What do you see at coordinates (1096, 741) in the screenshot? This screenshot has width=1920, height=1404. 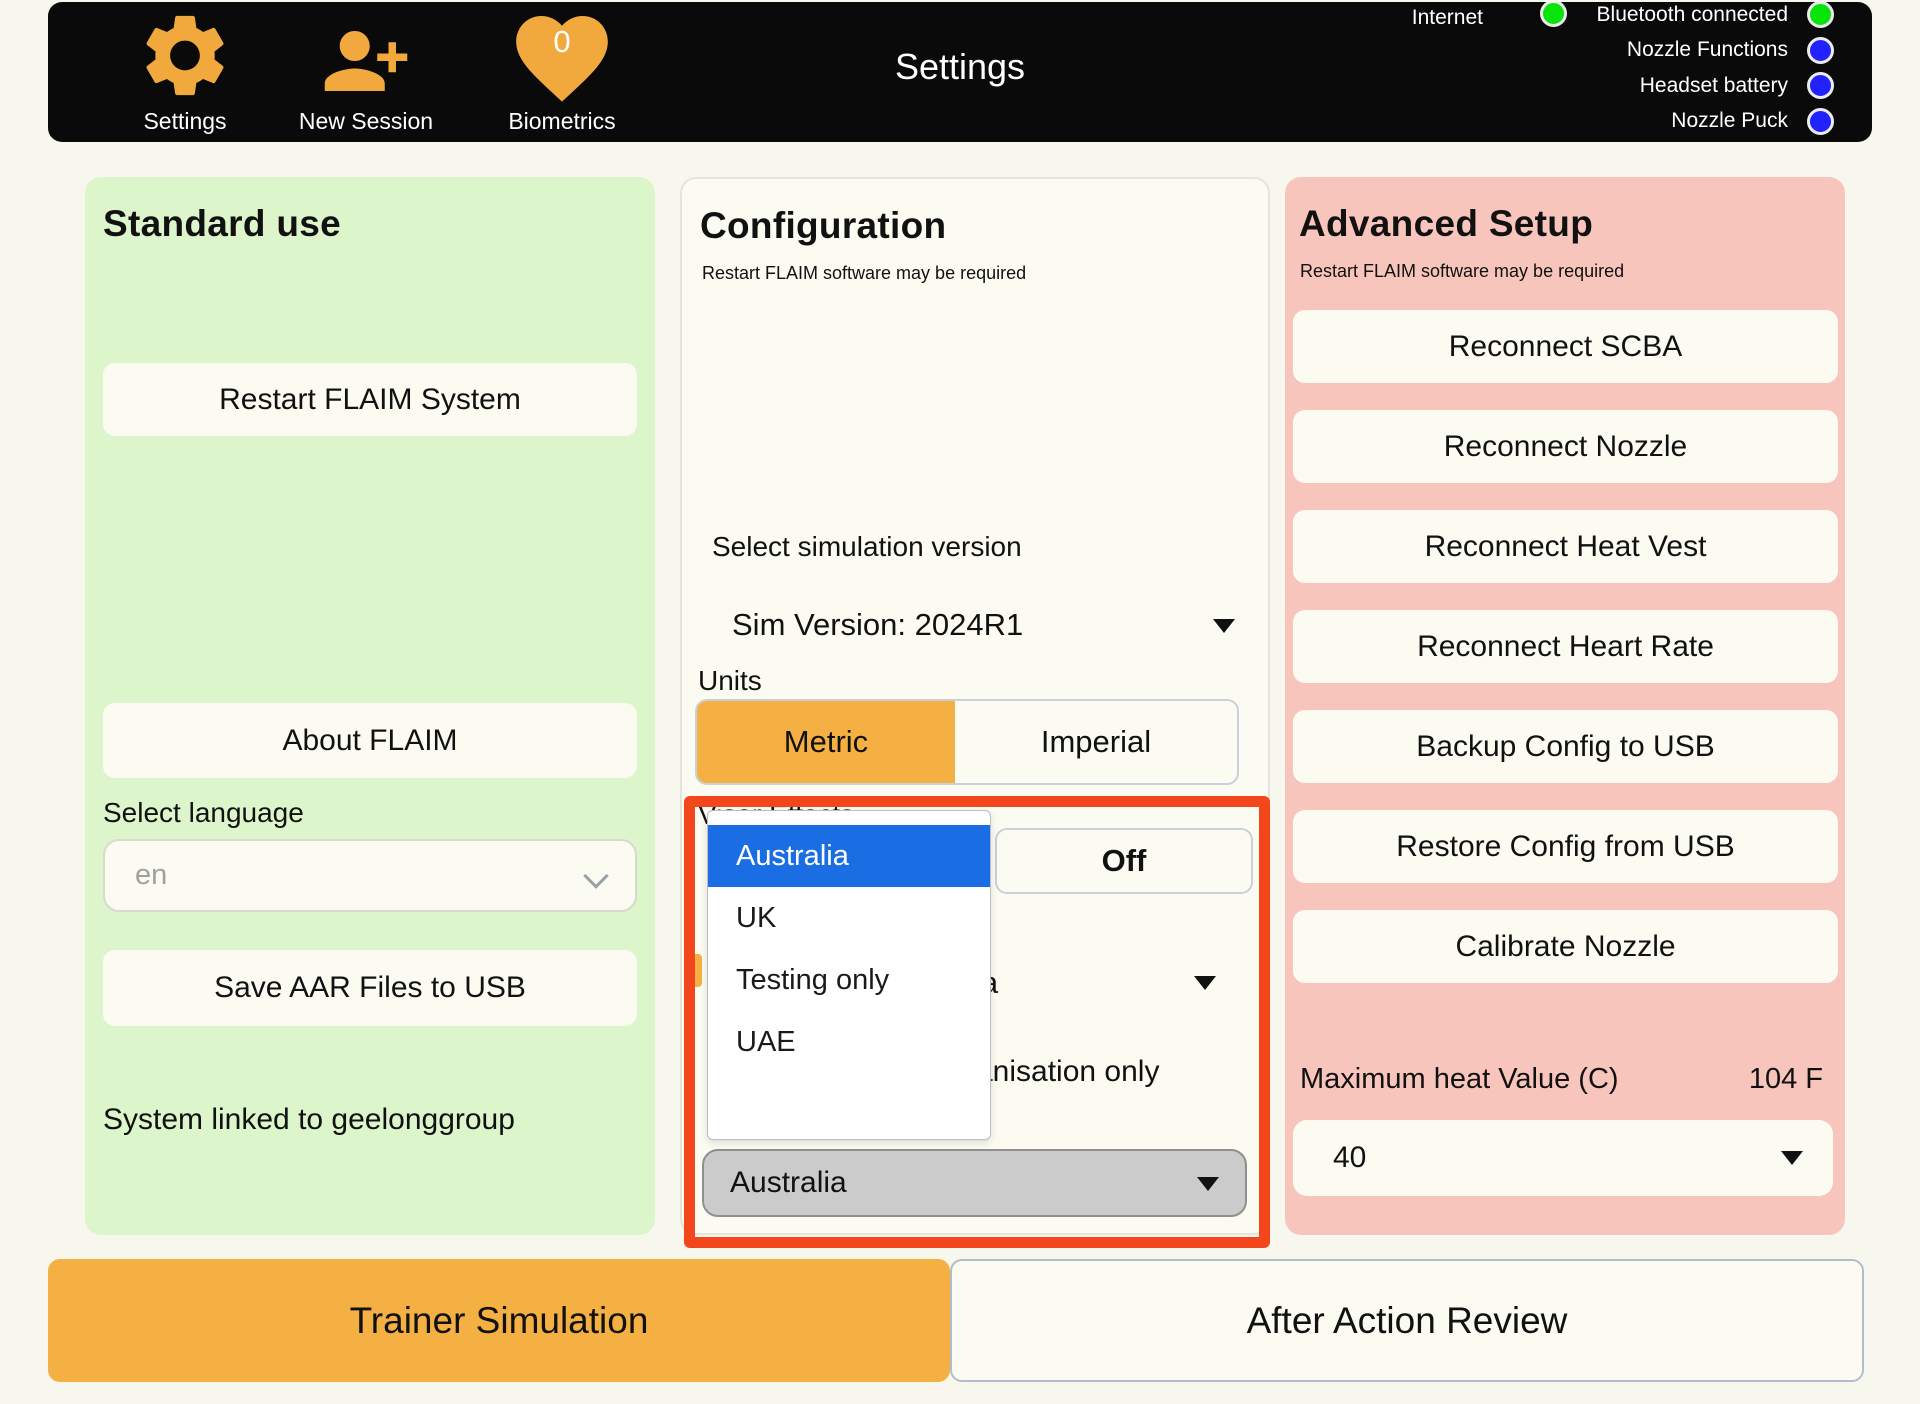 I see `units-option-imperial: Imperial` at bounding box center [1096, 741].